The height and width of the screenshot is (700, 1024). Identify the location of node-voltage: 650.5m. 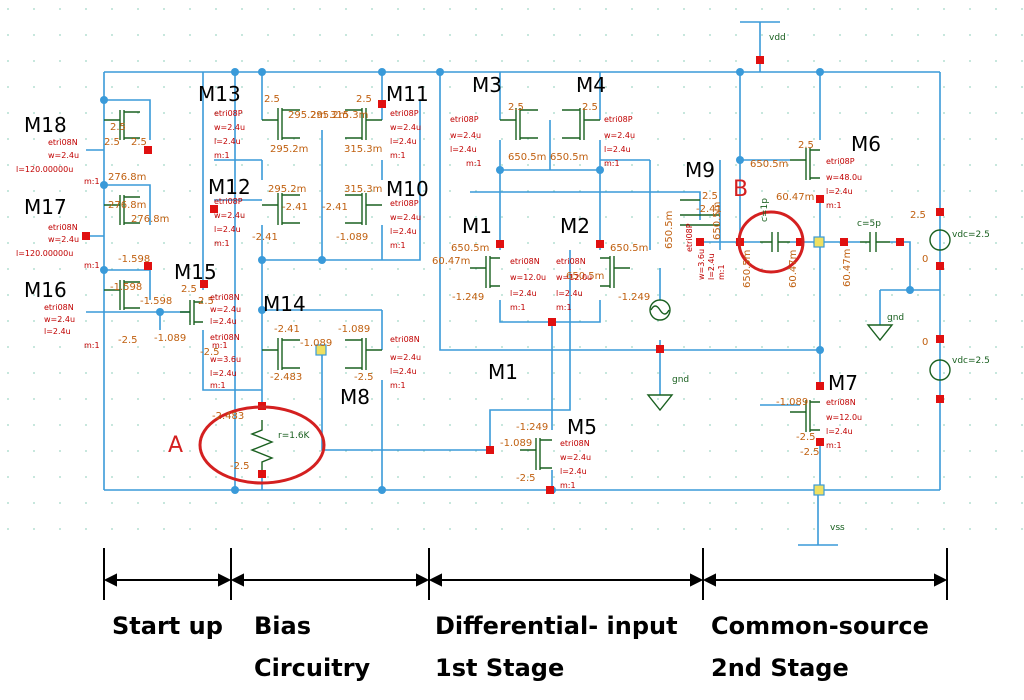
(569, 157).